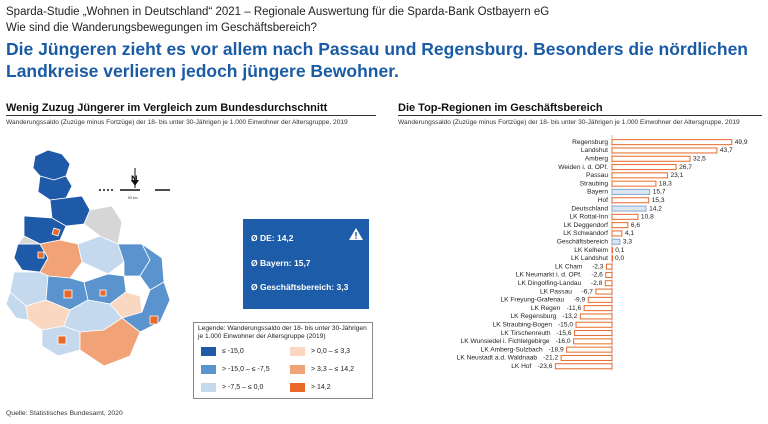 This screenshot has height=424, width=768. I want to click on category-label: Weiden i. d. OPf., so click(583, 167).